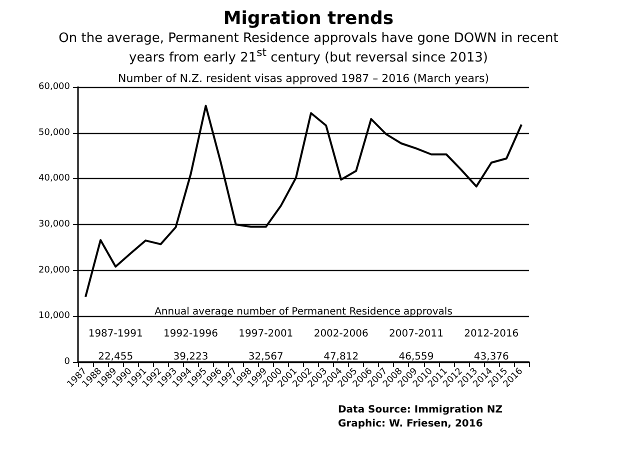 The image size is (617, 471). What do you see at coordinates (420, 410) in the screenshot?
I see `source-note: Data Source: Immigration NZ` at bounding box center [420, 410].